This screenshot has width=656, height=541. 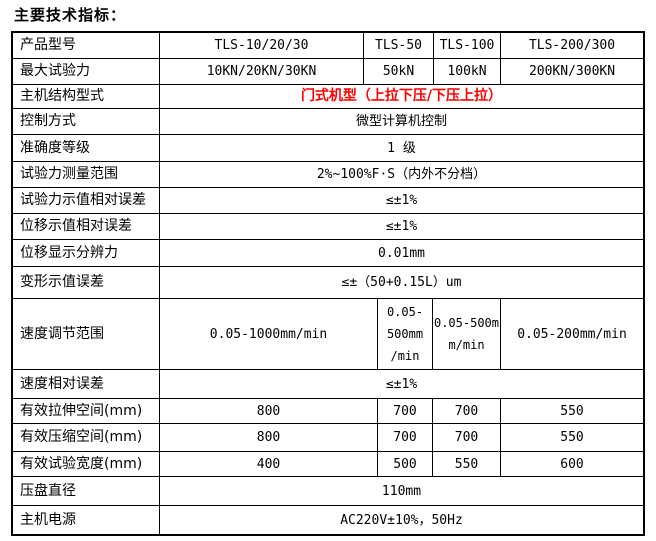 What do you see at coordinates (269, 334) in the screenshot?
I see `spec-value: 0.05-1000mm/min` at bounding box center [269, 334].